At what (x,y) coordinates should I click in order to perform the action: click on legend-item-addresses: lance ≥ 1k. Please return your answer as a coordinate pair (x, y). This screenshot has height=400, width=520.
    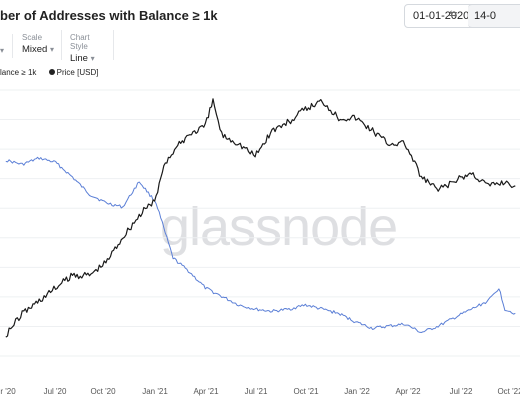
    Looking at the image, I should click on (18, 72).